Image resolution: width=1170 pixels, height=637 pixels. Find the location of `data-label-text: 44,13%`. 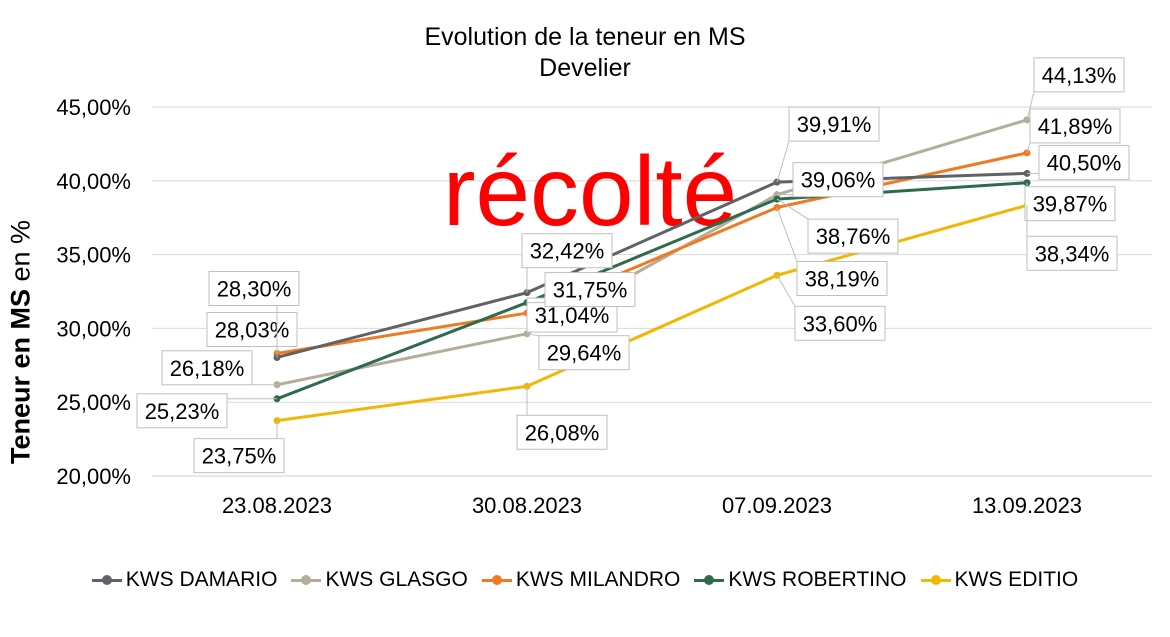

data-label-text: 44,13% is located at coordinates (1079, 75).